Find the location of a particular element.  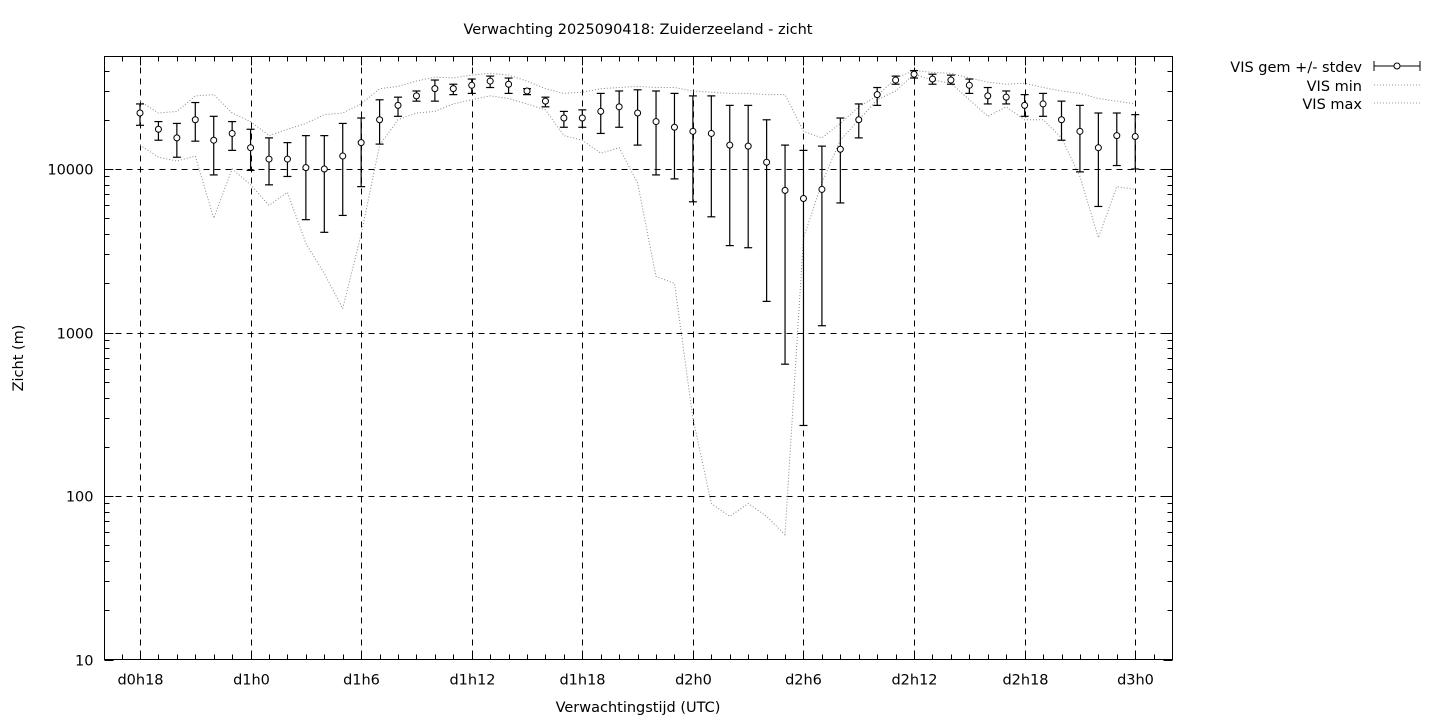

x-tick-label: d2h18 is located at coordinates (1025, 681).